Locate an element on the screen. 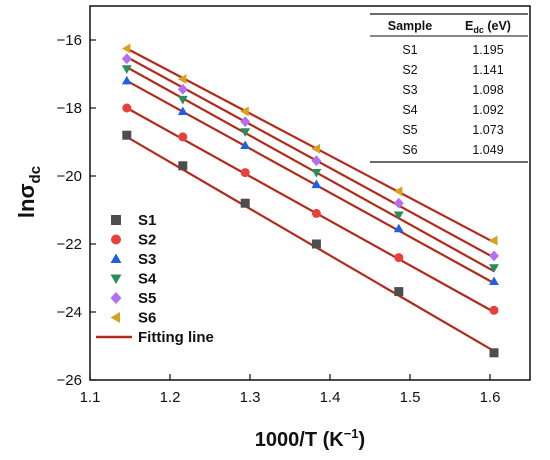  y-tick-label: −24 is located at coordinates (69, 312).